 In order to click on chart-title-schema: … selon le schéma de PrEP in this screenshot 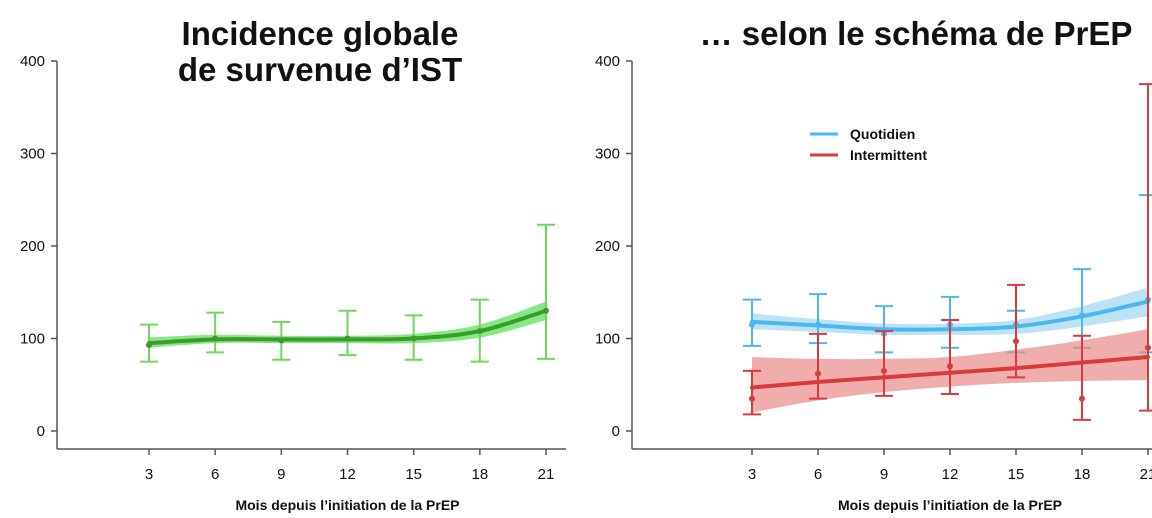, I will do `click(914, 34)`.